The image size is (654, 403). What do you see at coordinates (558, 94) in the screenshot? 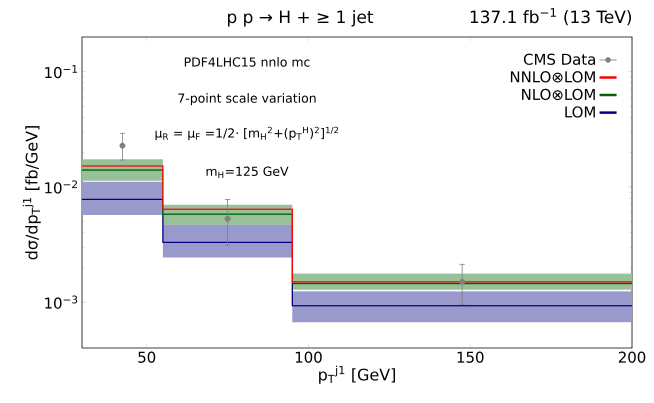
I see `legend-label: NLO⊗LOM` at bounding box center [558, 94].